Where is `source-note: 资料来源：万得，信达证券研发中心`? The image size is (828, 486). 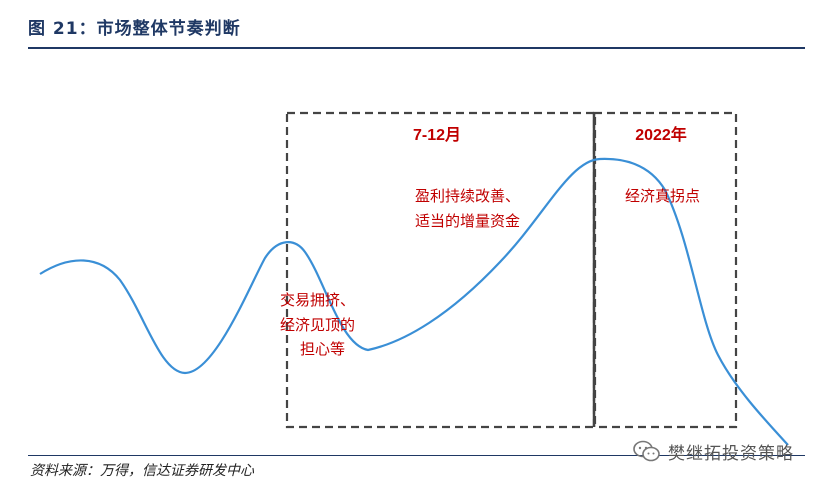
source-note: 资料来源：万得，信达证券研发中心 is located at coordinates (142, 471).